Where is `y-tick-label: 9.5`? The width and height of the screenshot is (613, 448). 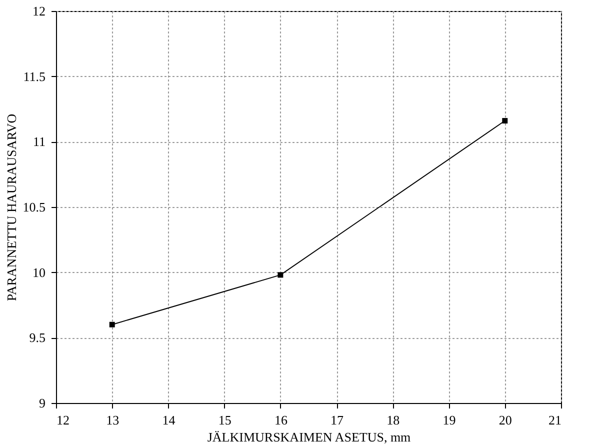 y-tick-label: 9.5 is located at coordinates (37, 338).